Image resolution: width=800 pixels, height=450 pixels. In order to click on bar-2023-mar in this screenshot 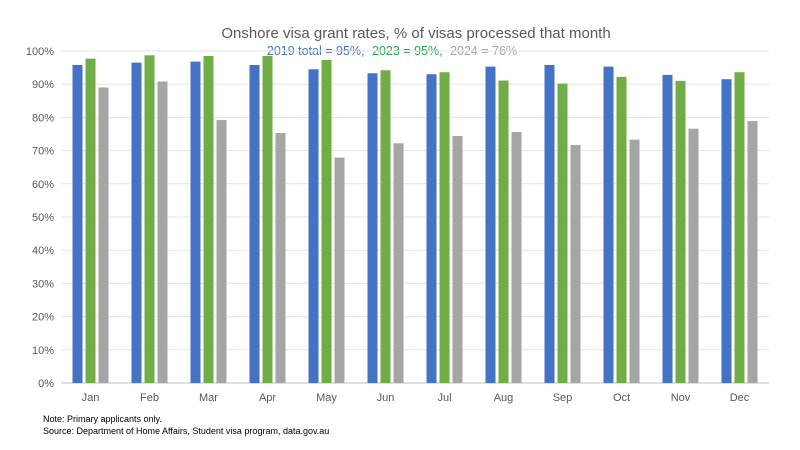, I will do `click(208, 219)`.